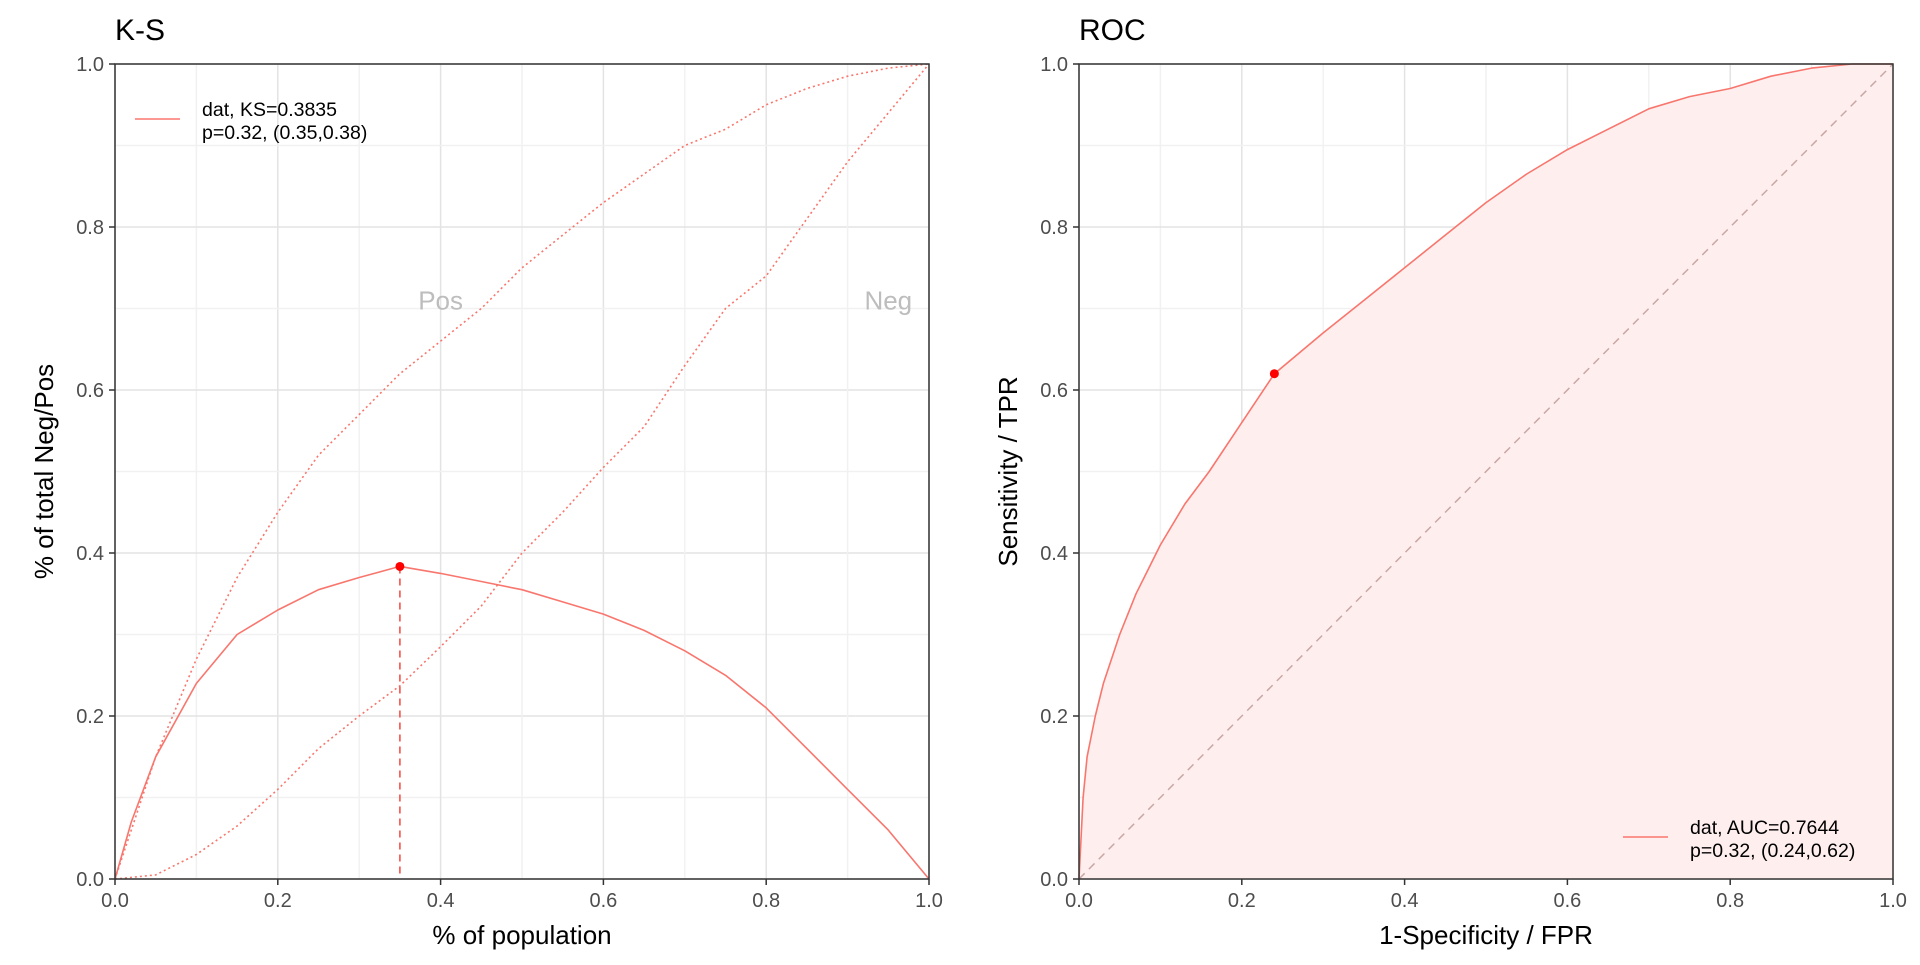 This screenshot has height=965, width=1920. Describe the element at coordinates (44, 471) in the screenshot. I see `y-axis-label: % of total Neg/Pos` at that location.